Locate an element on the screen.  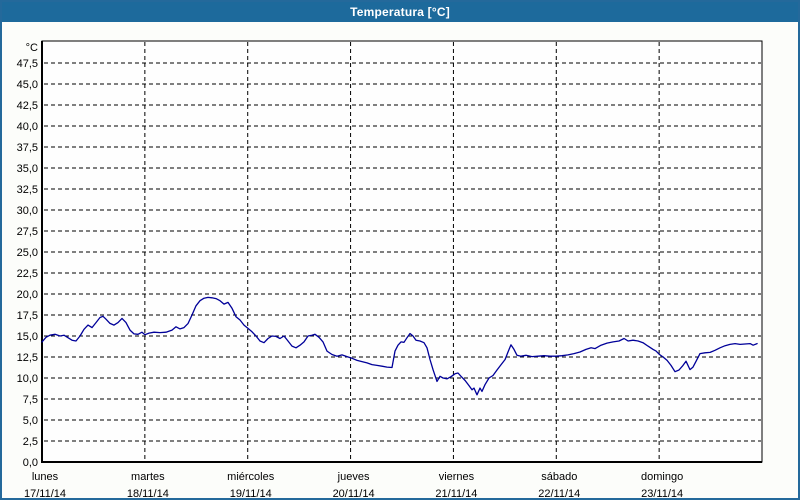
x-day-label: martes is located at coordinates (148, 477).